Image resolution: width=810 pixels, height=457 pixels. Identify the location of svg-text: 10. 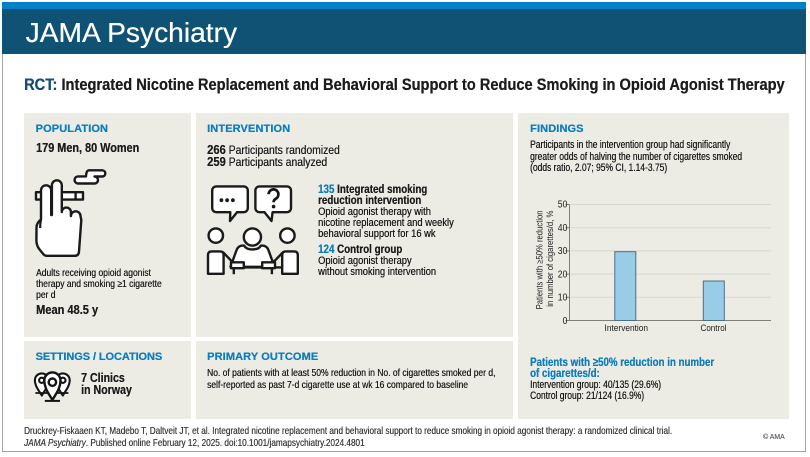
(563, 298).